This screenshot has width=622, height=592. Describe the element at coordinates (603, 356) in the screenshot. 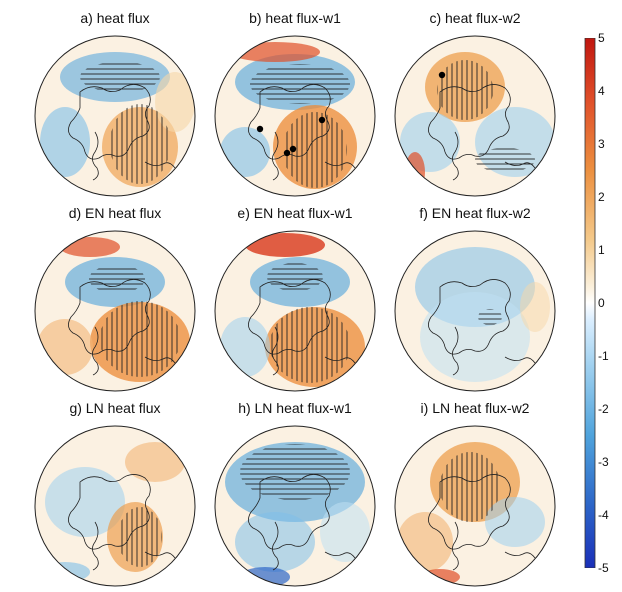

I see `colorbar-tick-label: -1` at that location.